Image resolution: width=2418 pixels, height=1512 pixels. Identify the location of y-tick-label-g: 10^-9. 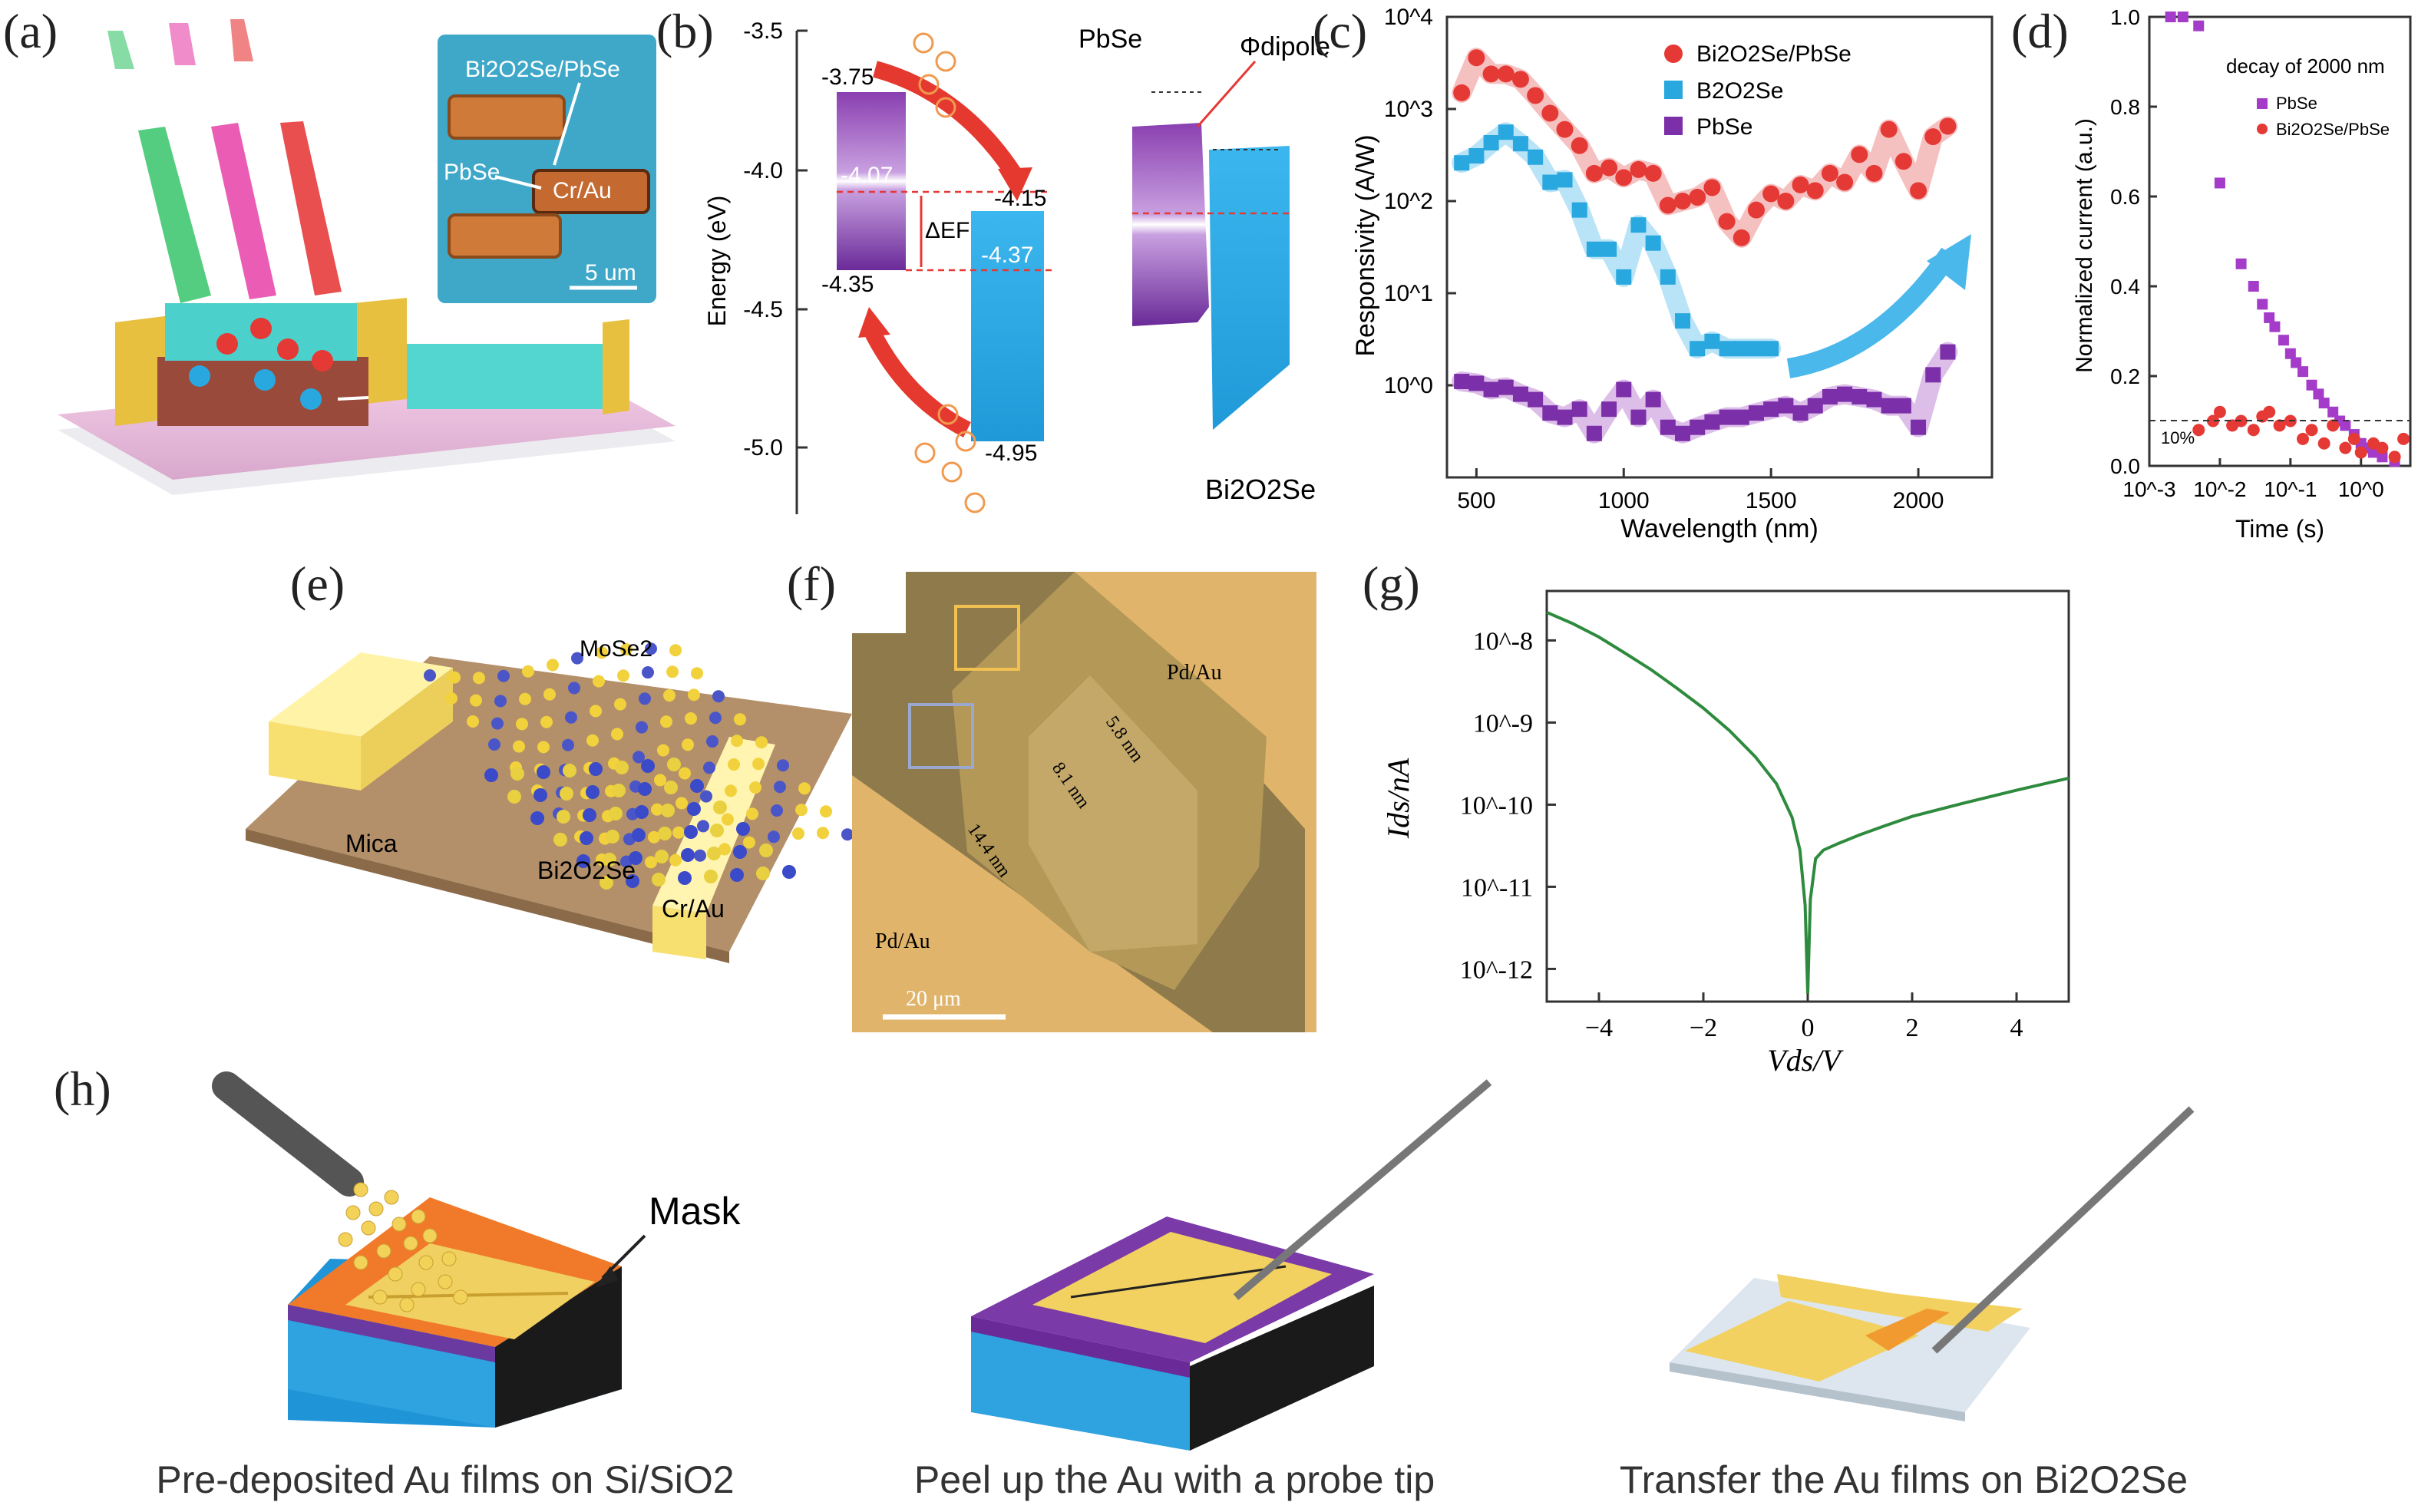
(1503, 724).